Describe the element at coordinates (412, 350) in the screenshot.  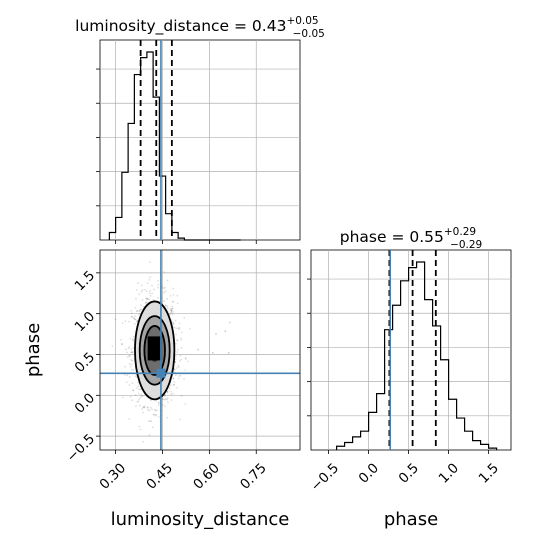
I see `quantile-lines` at that location.